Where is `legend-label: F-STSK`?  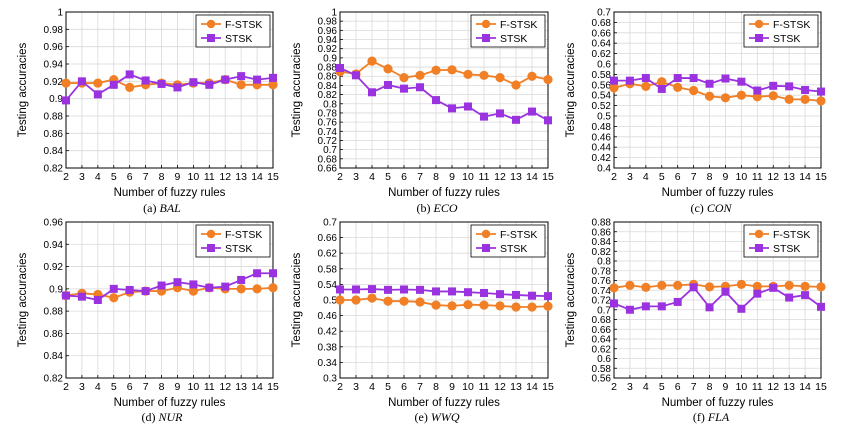
legend-label: F-STSK is located at coordinates (243, 235).